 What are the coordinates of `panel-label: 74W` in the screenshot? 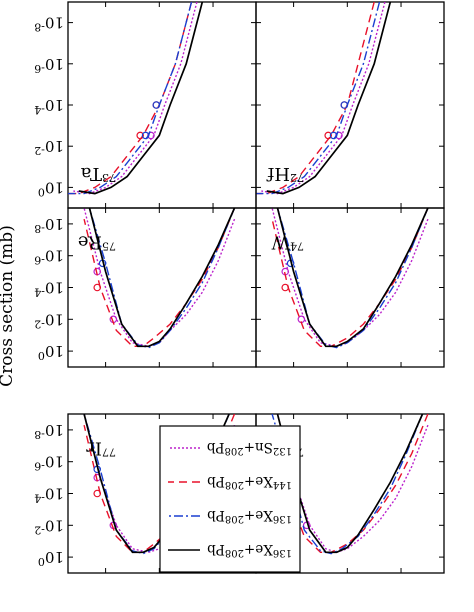 It's located at (287, 242).